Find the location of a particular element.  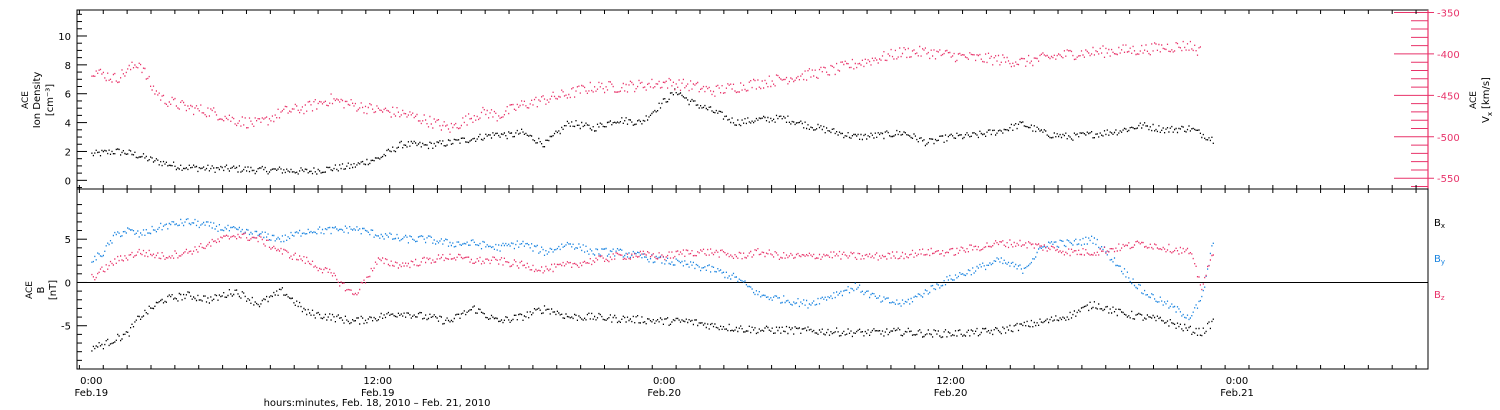

ylabel-right-line1: ACE is located at coordinates (1474, 100).